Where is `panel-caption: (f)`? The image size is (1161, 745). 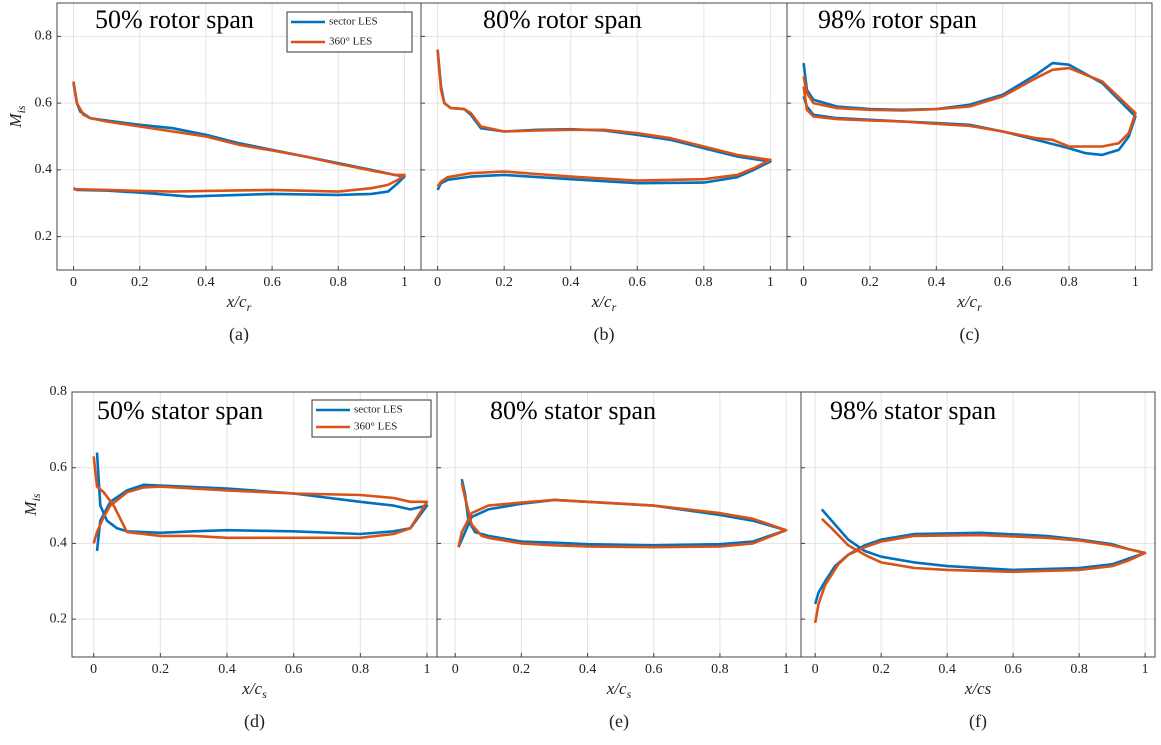
panel-caption: (f) is located at coordinates (978, 721).